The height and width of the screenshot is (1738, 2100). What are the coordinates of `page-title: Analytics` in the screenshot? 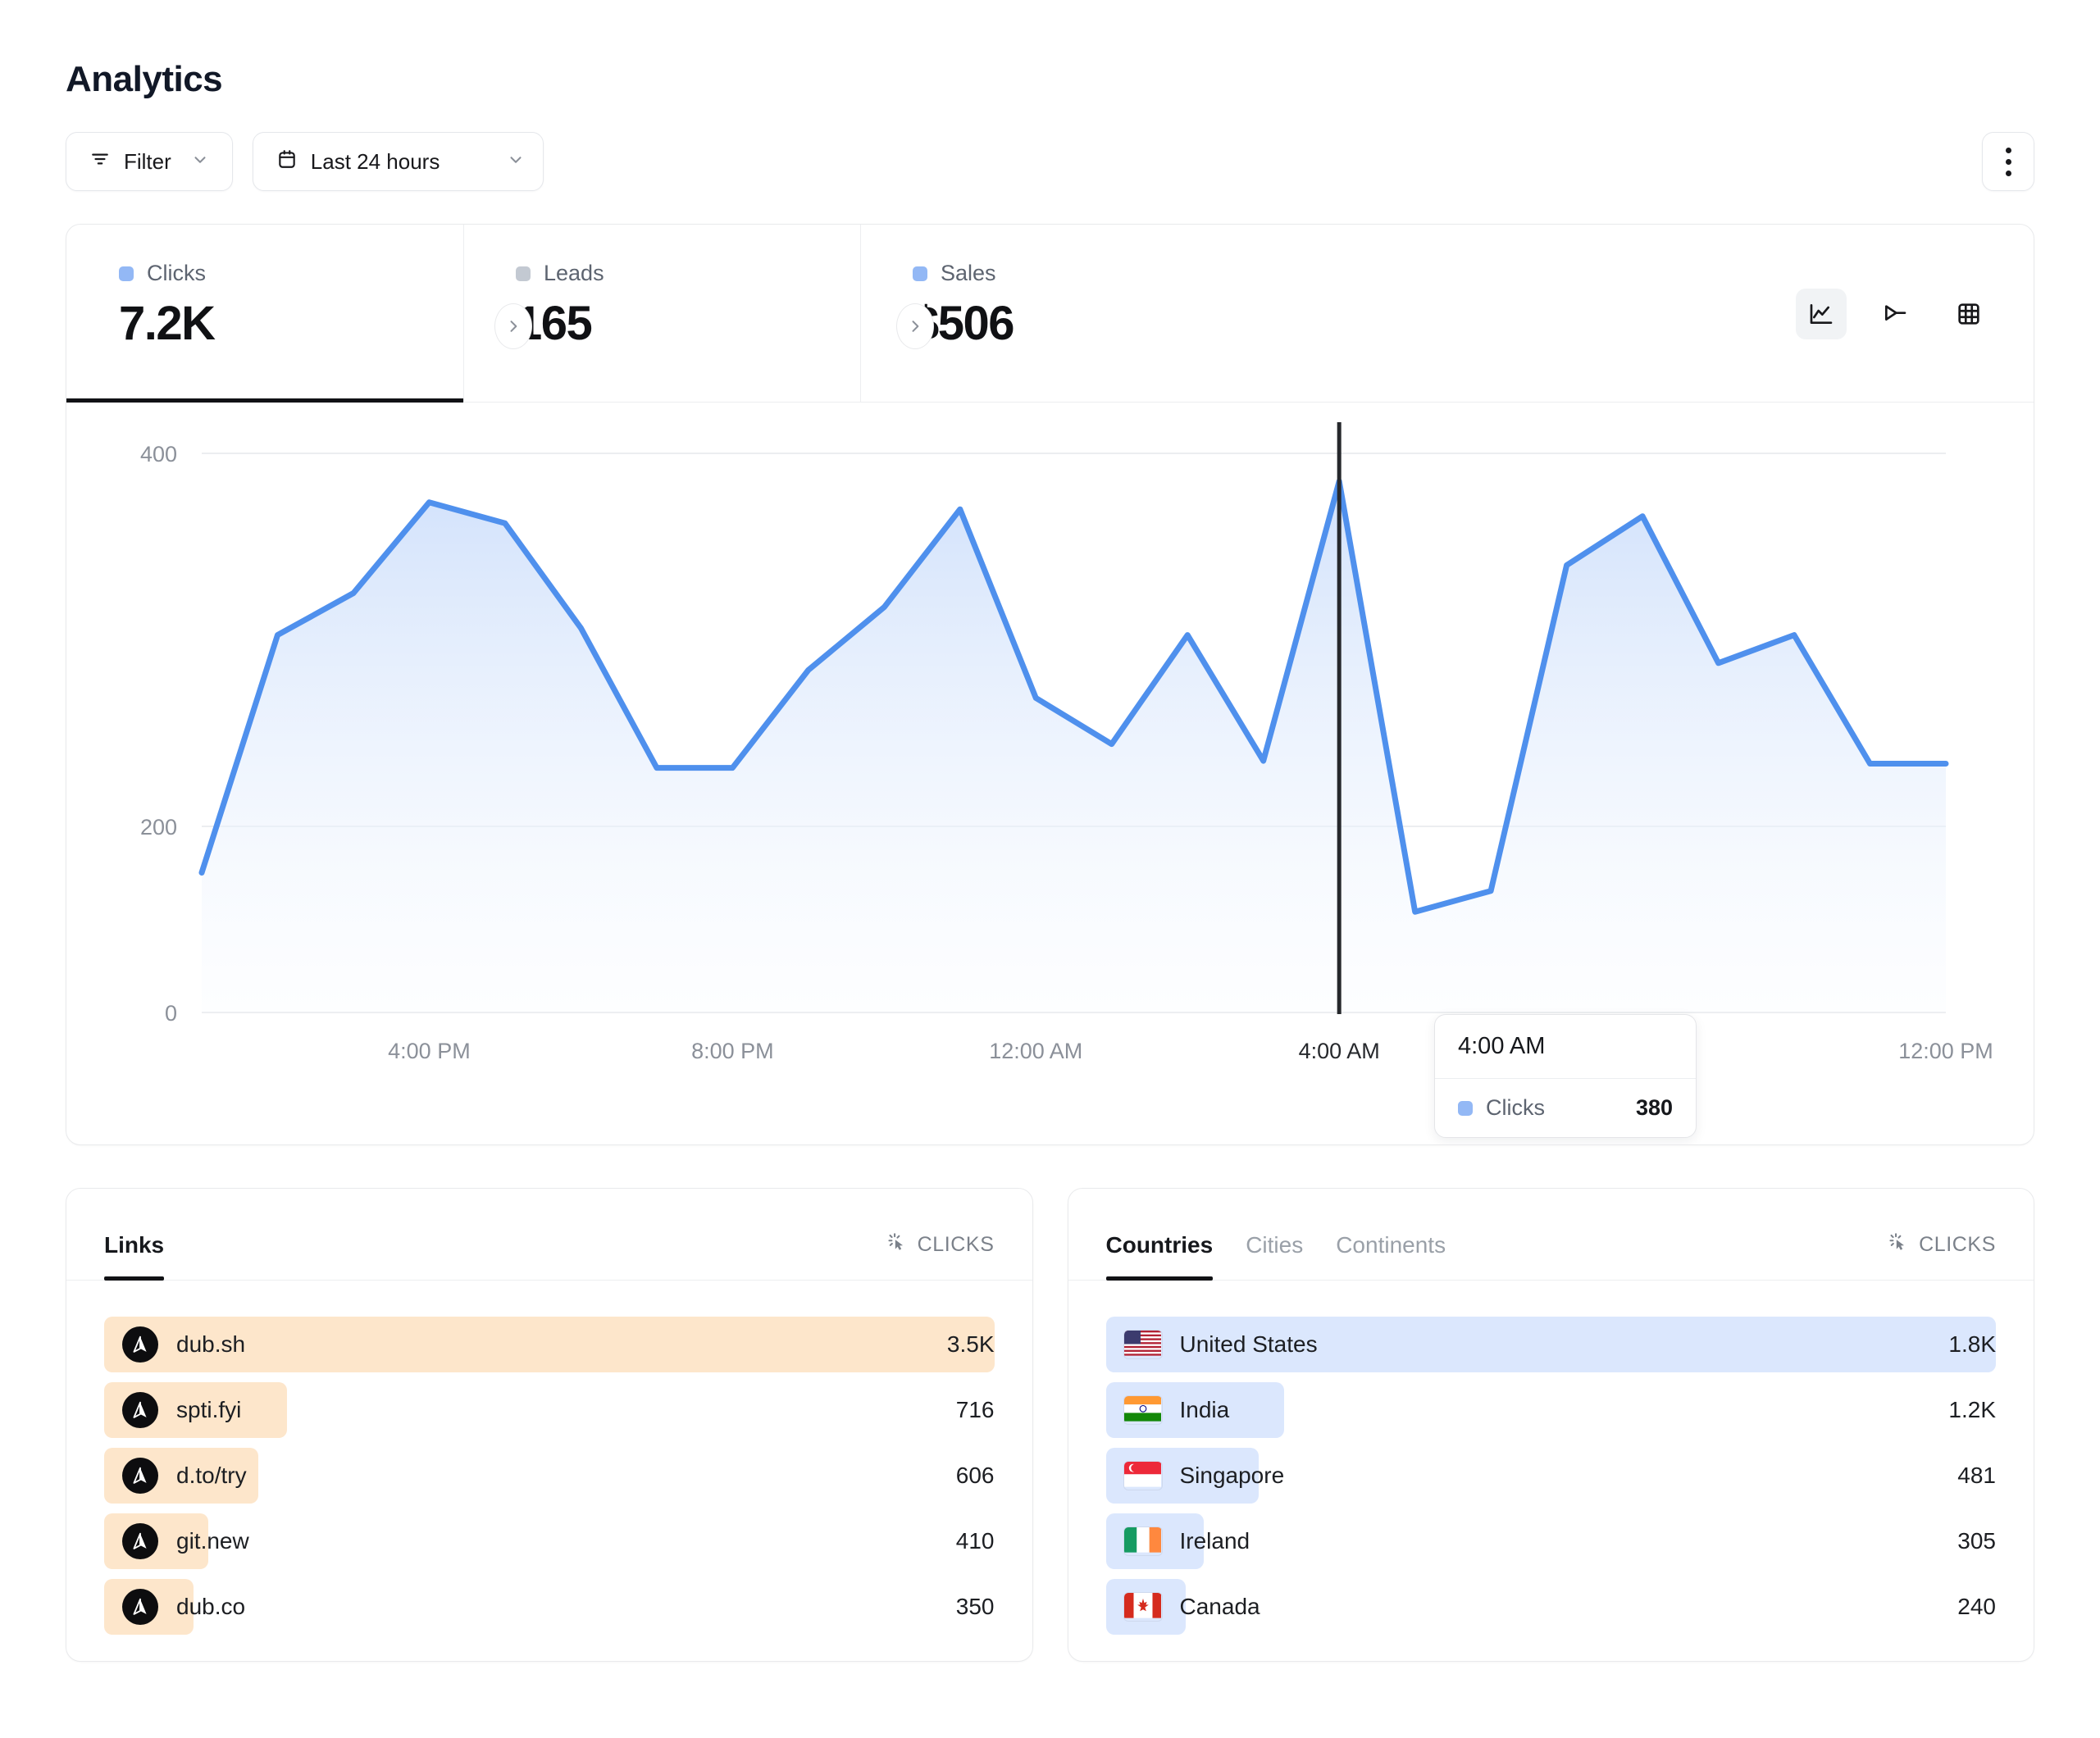 It's located at (144, 79).